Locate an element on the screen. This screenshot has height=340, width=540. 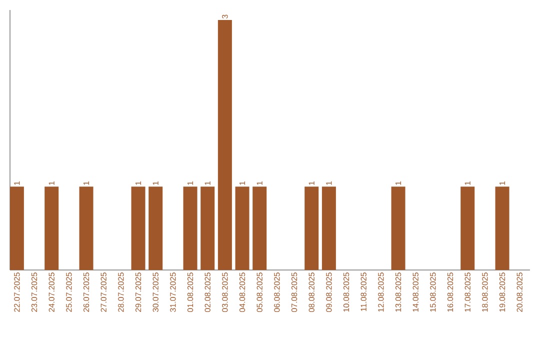
x-tick-label: 04.08.2025 is located at coordinates (242, 292).